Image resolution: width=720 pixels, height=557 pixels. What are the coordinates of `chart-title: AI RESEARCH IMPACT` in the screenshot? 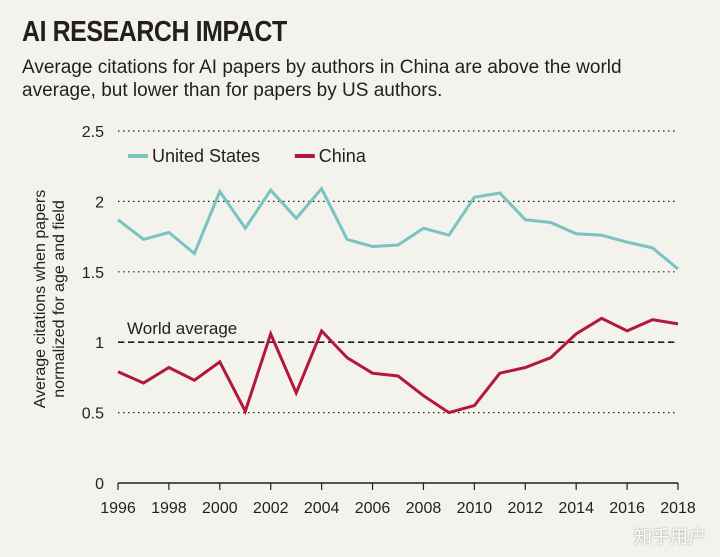 It's located at (154, 32).